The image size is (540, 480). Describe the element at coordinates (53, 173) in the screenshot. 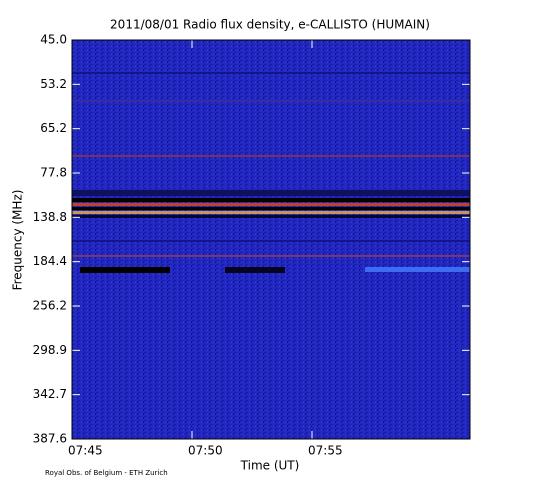

I see `y-tick-label: 77.8` at that location.